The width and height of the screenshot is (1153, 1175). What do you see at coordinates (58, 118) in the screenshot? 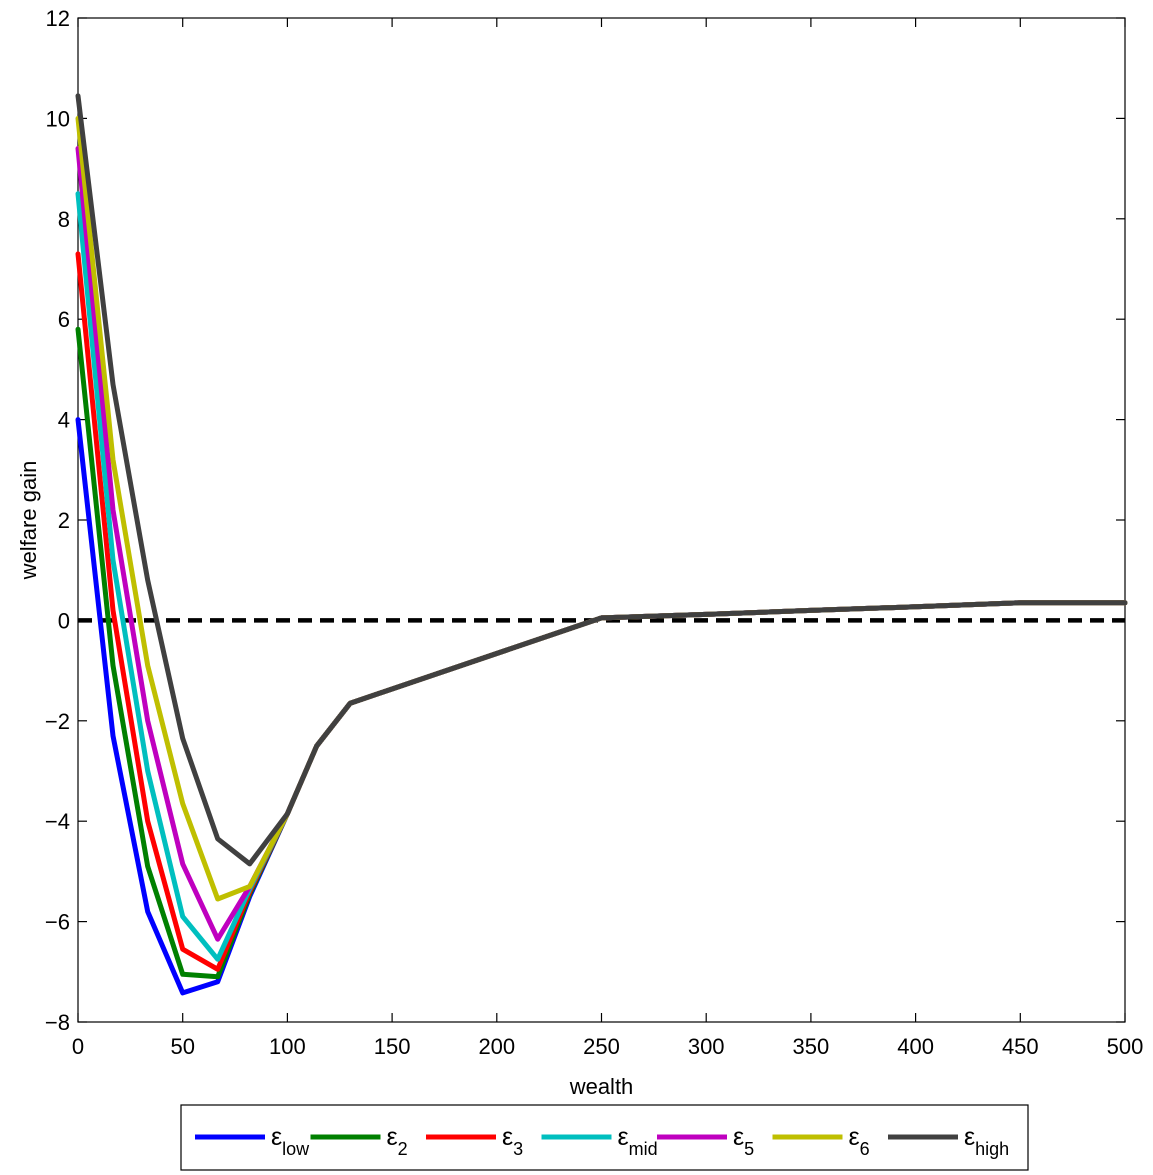
I see `y-tick-label: 10` at bounding box center [58, 118].